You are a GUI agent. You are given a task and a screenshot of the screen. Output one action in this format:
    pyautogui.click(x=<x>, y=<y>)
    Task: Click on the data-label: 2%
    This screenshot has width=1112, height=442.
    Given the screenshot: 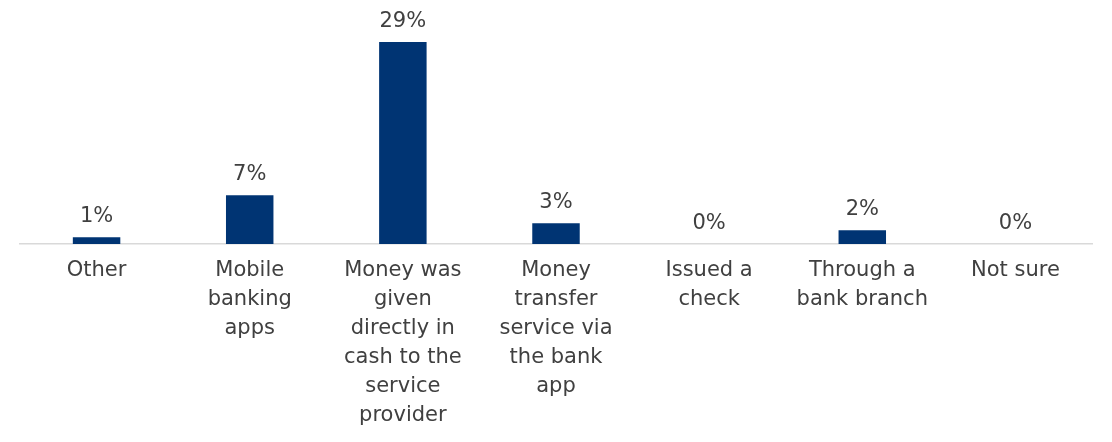 What is the action you would take?
    pyautogui.click(x=862, y=208)
    